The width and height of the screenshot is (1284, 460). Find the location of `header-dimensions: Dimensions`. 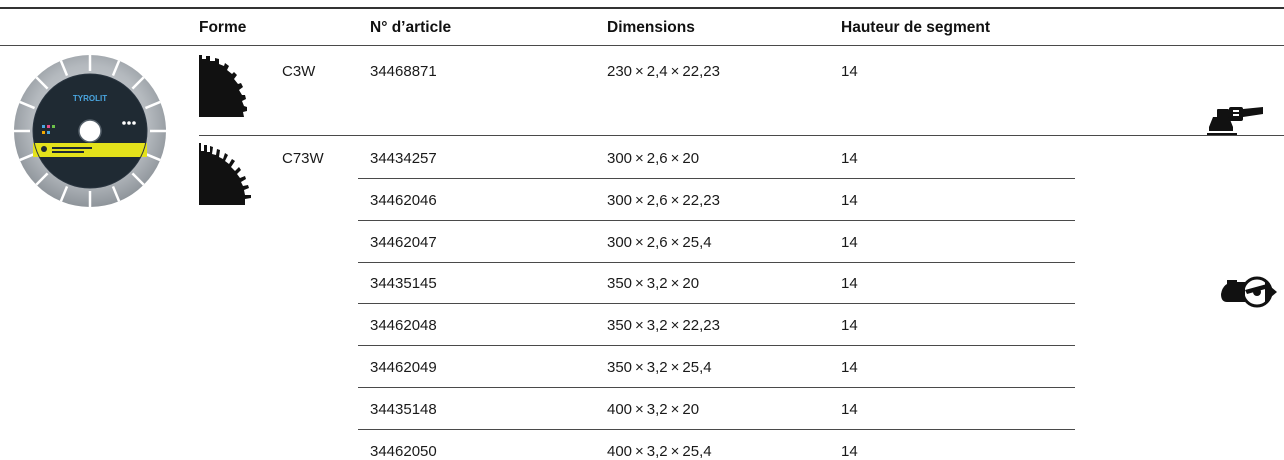

header-dimensions: Dimensions is located at coordinates (651, 27).